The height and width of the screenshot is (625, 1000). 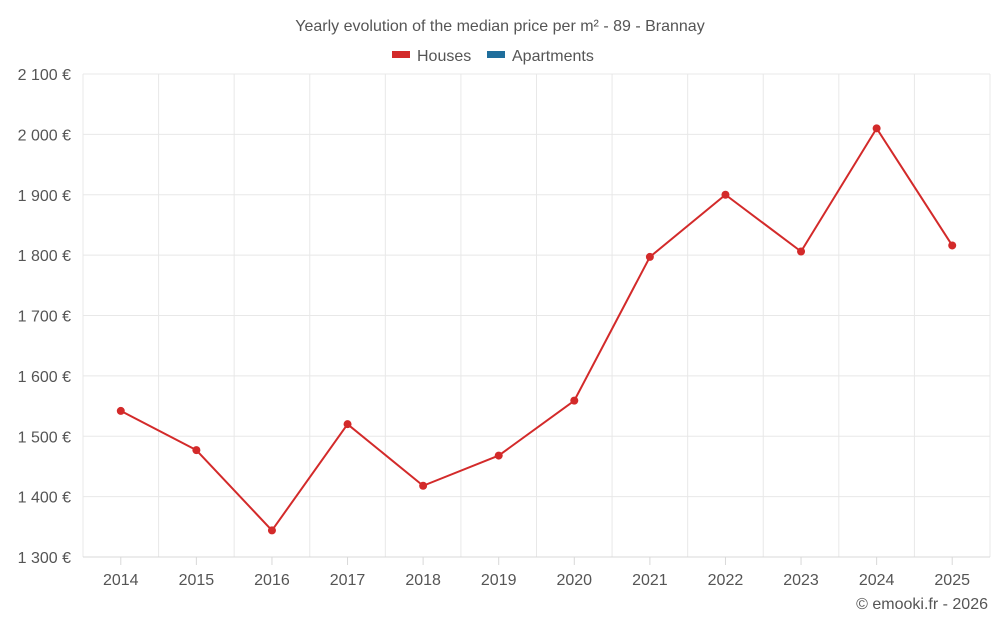 I want to click on x-tick-label: 2023, so click(x=801, y=580).